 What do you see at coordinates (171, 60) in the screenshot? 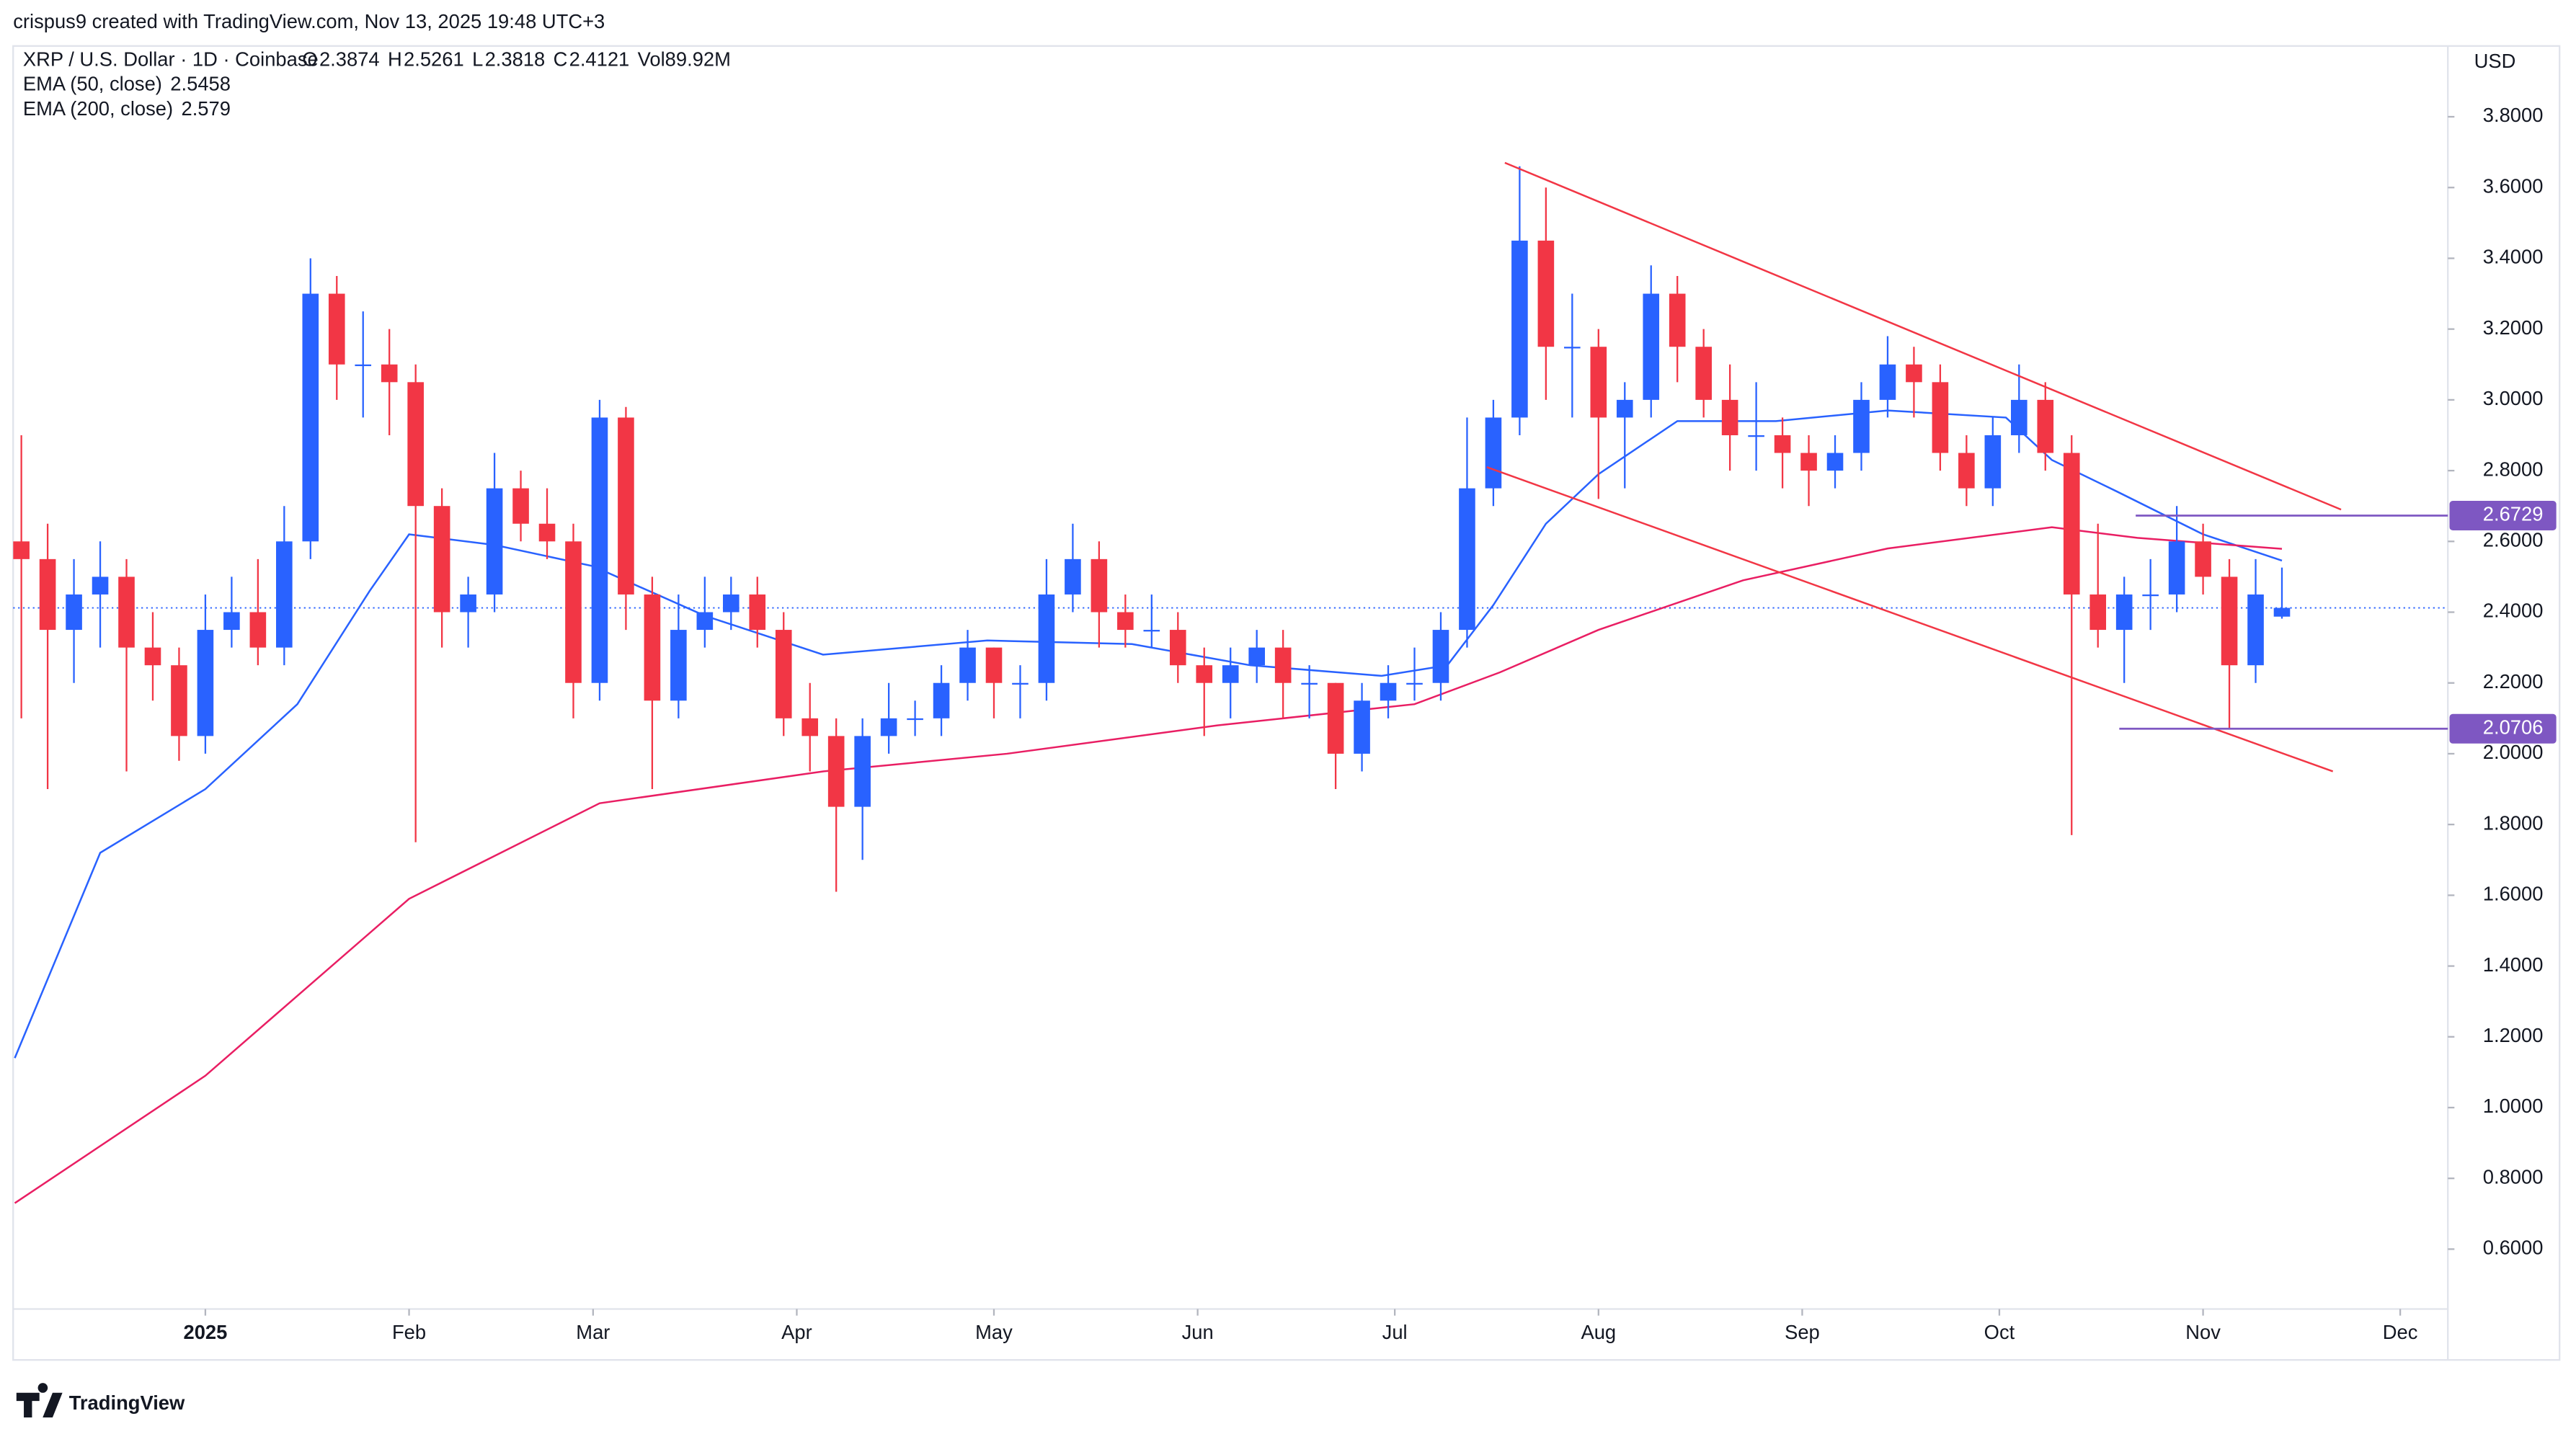
I see `symbol-title: XRP / U.S. Dollar · 1D · Coinbase` at bounding box center [171, 60].